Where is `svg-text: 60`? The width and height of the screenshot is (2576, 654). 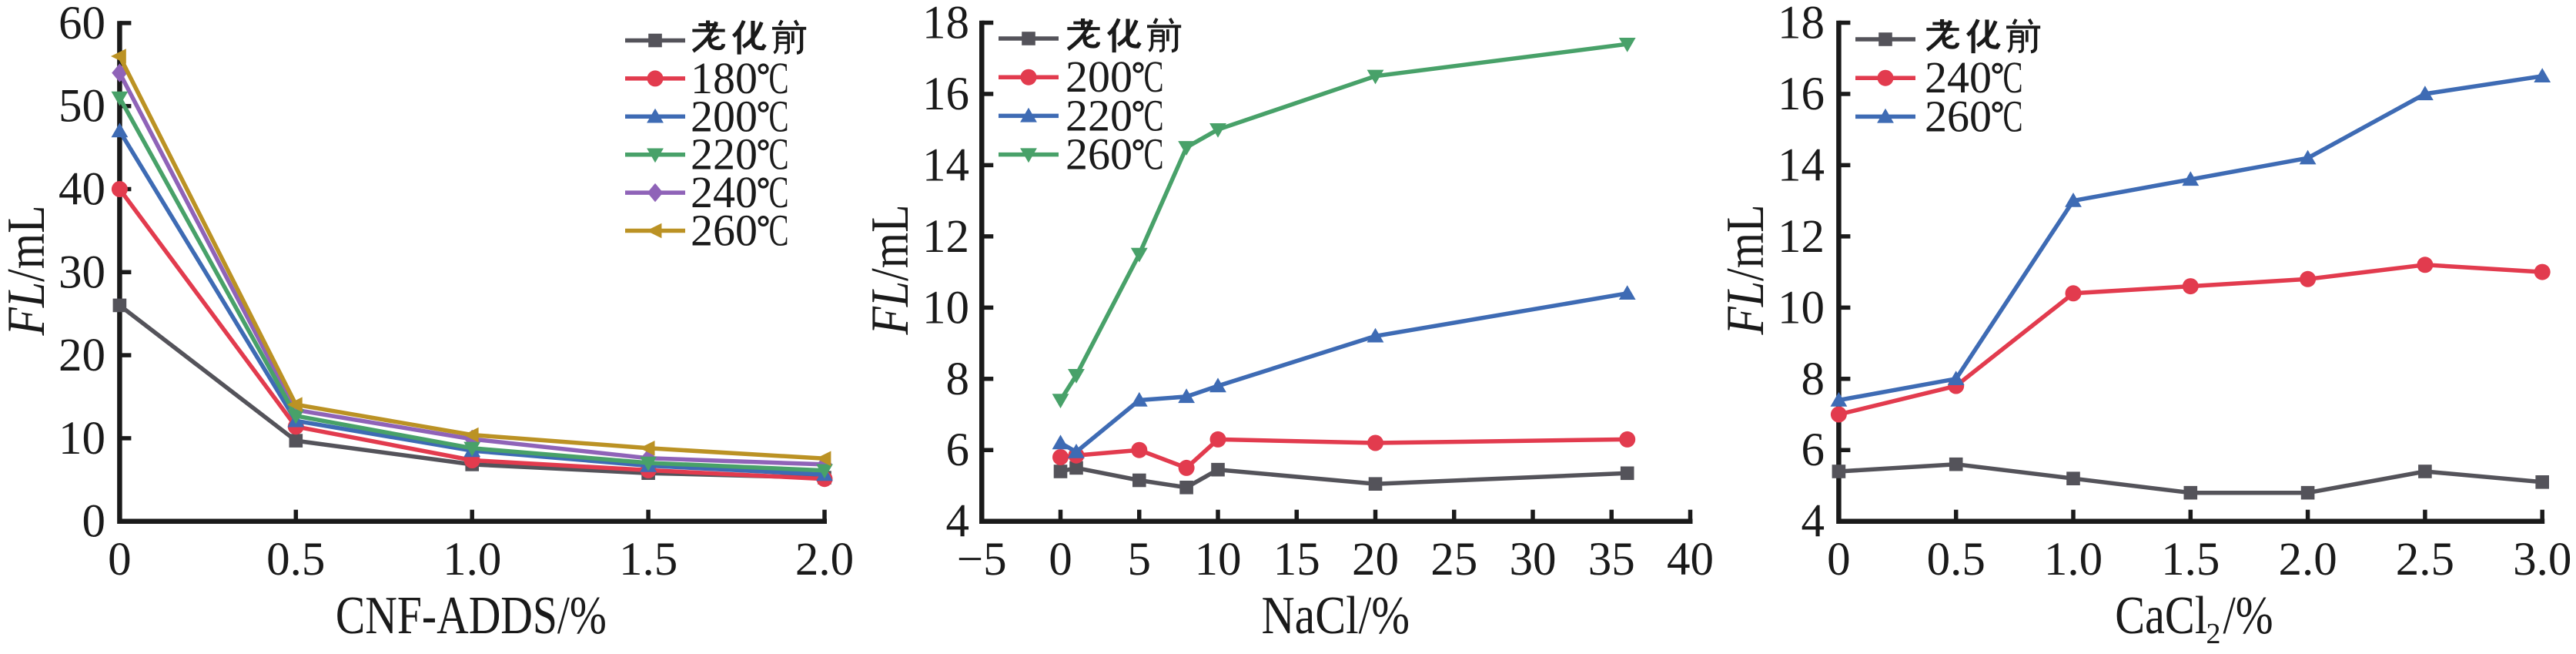 svg-text: 60 is located at coordinates (82, 25).